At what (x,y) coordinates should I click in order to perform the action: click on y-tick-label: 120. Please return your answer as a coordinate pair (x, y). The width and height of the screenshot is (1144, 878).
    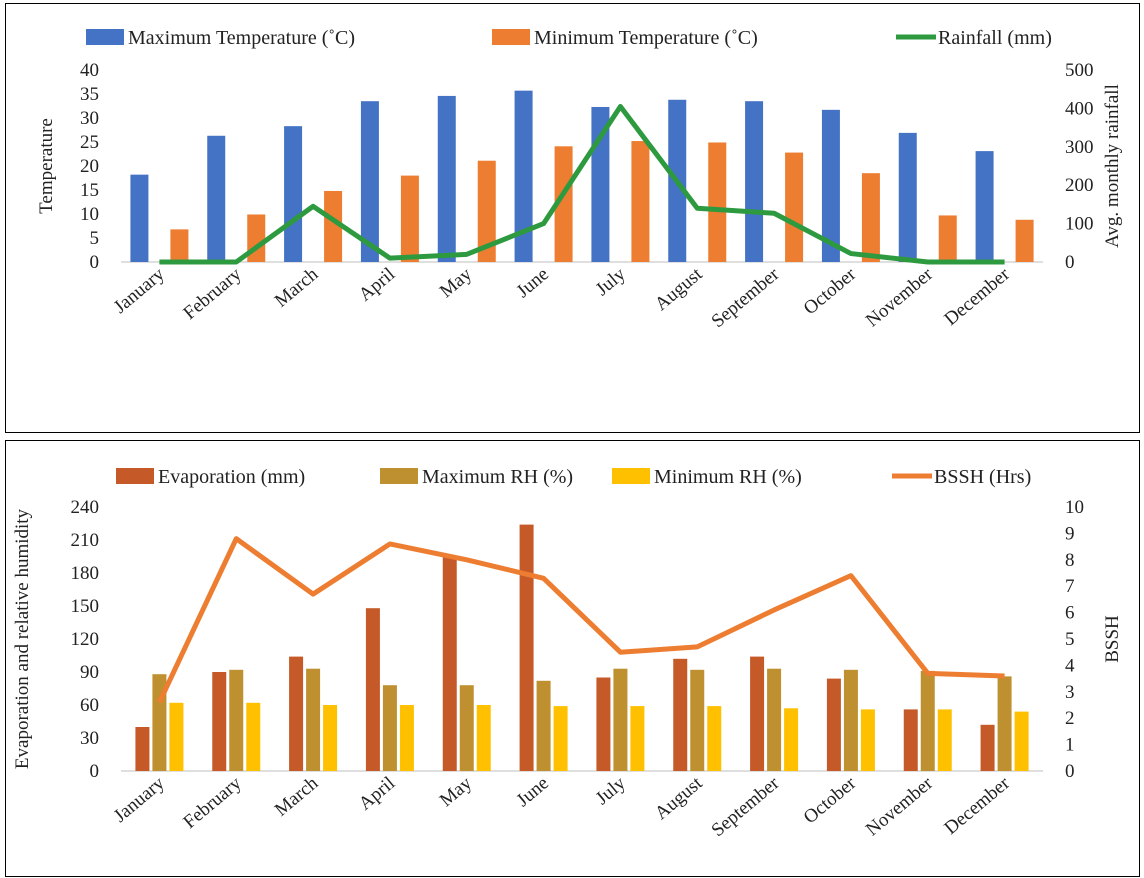
    Looking at the image, I should click on (85, 639).